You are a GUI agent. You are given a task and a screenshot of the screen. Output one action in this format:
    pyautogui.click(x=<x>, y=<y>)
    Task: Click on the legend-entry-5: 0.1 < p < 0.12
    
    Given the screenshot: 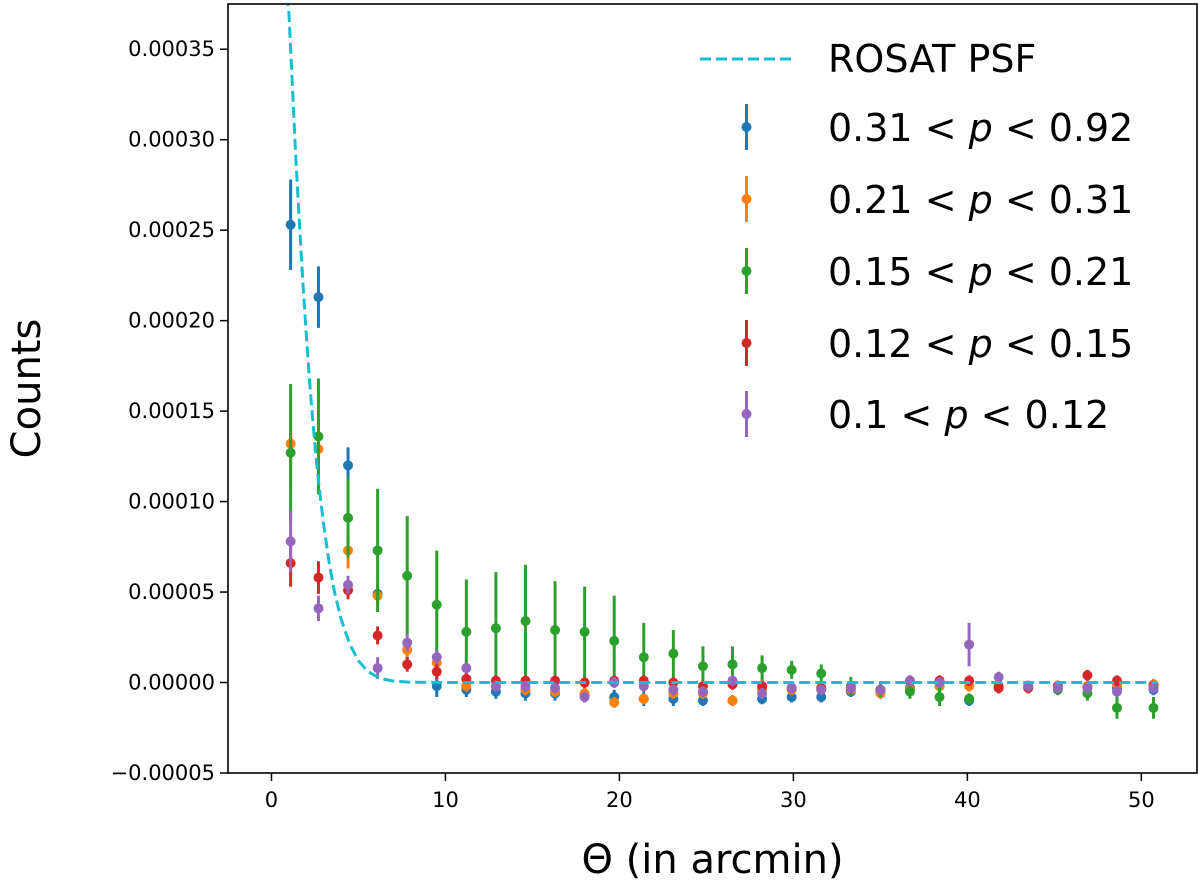 What is the action you would take?
    pyautogui.click(x=925, y=414)
    